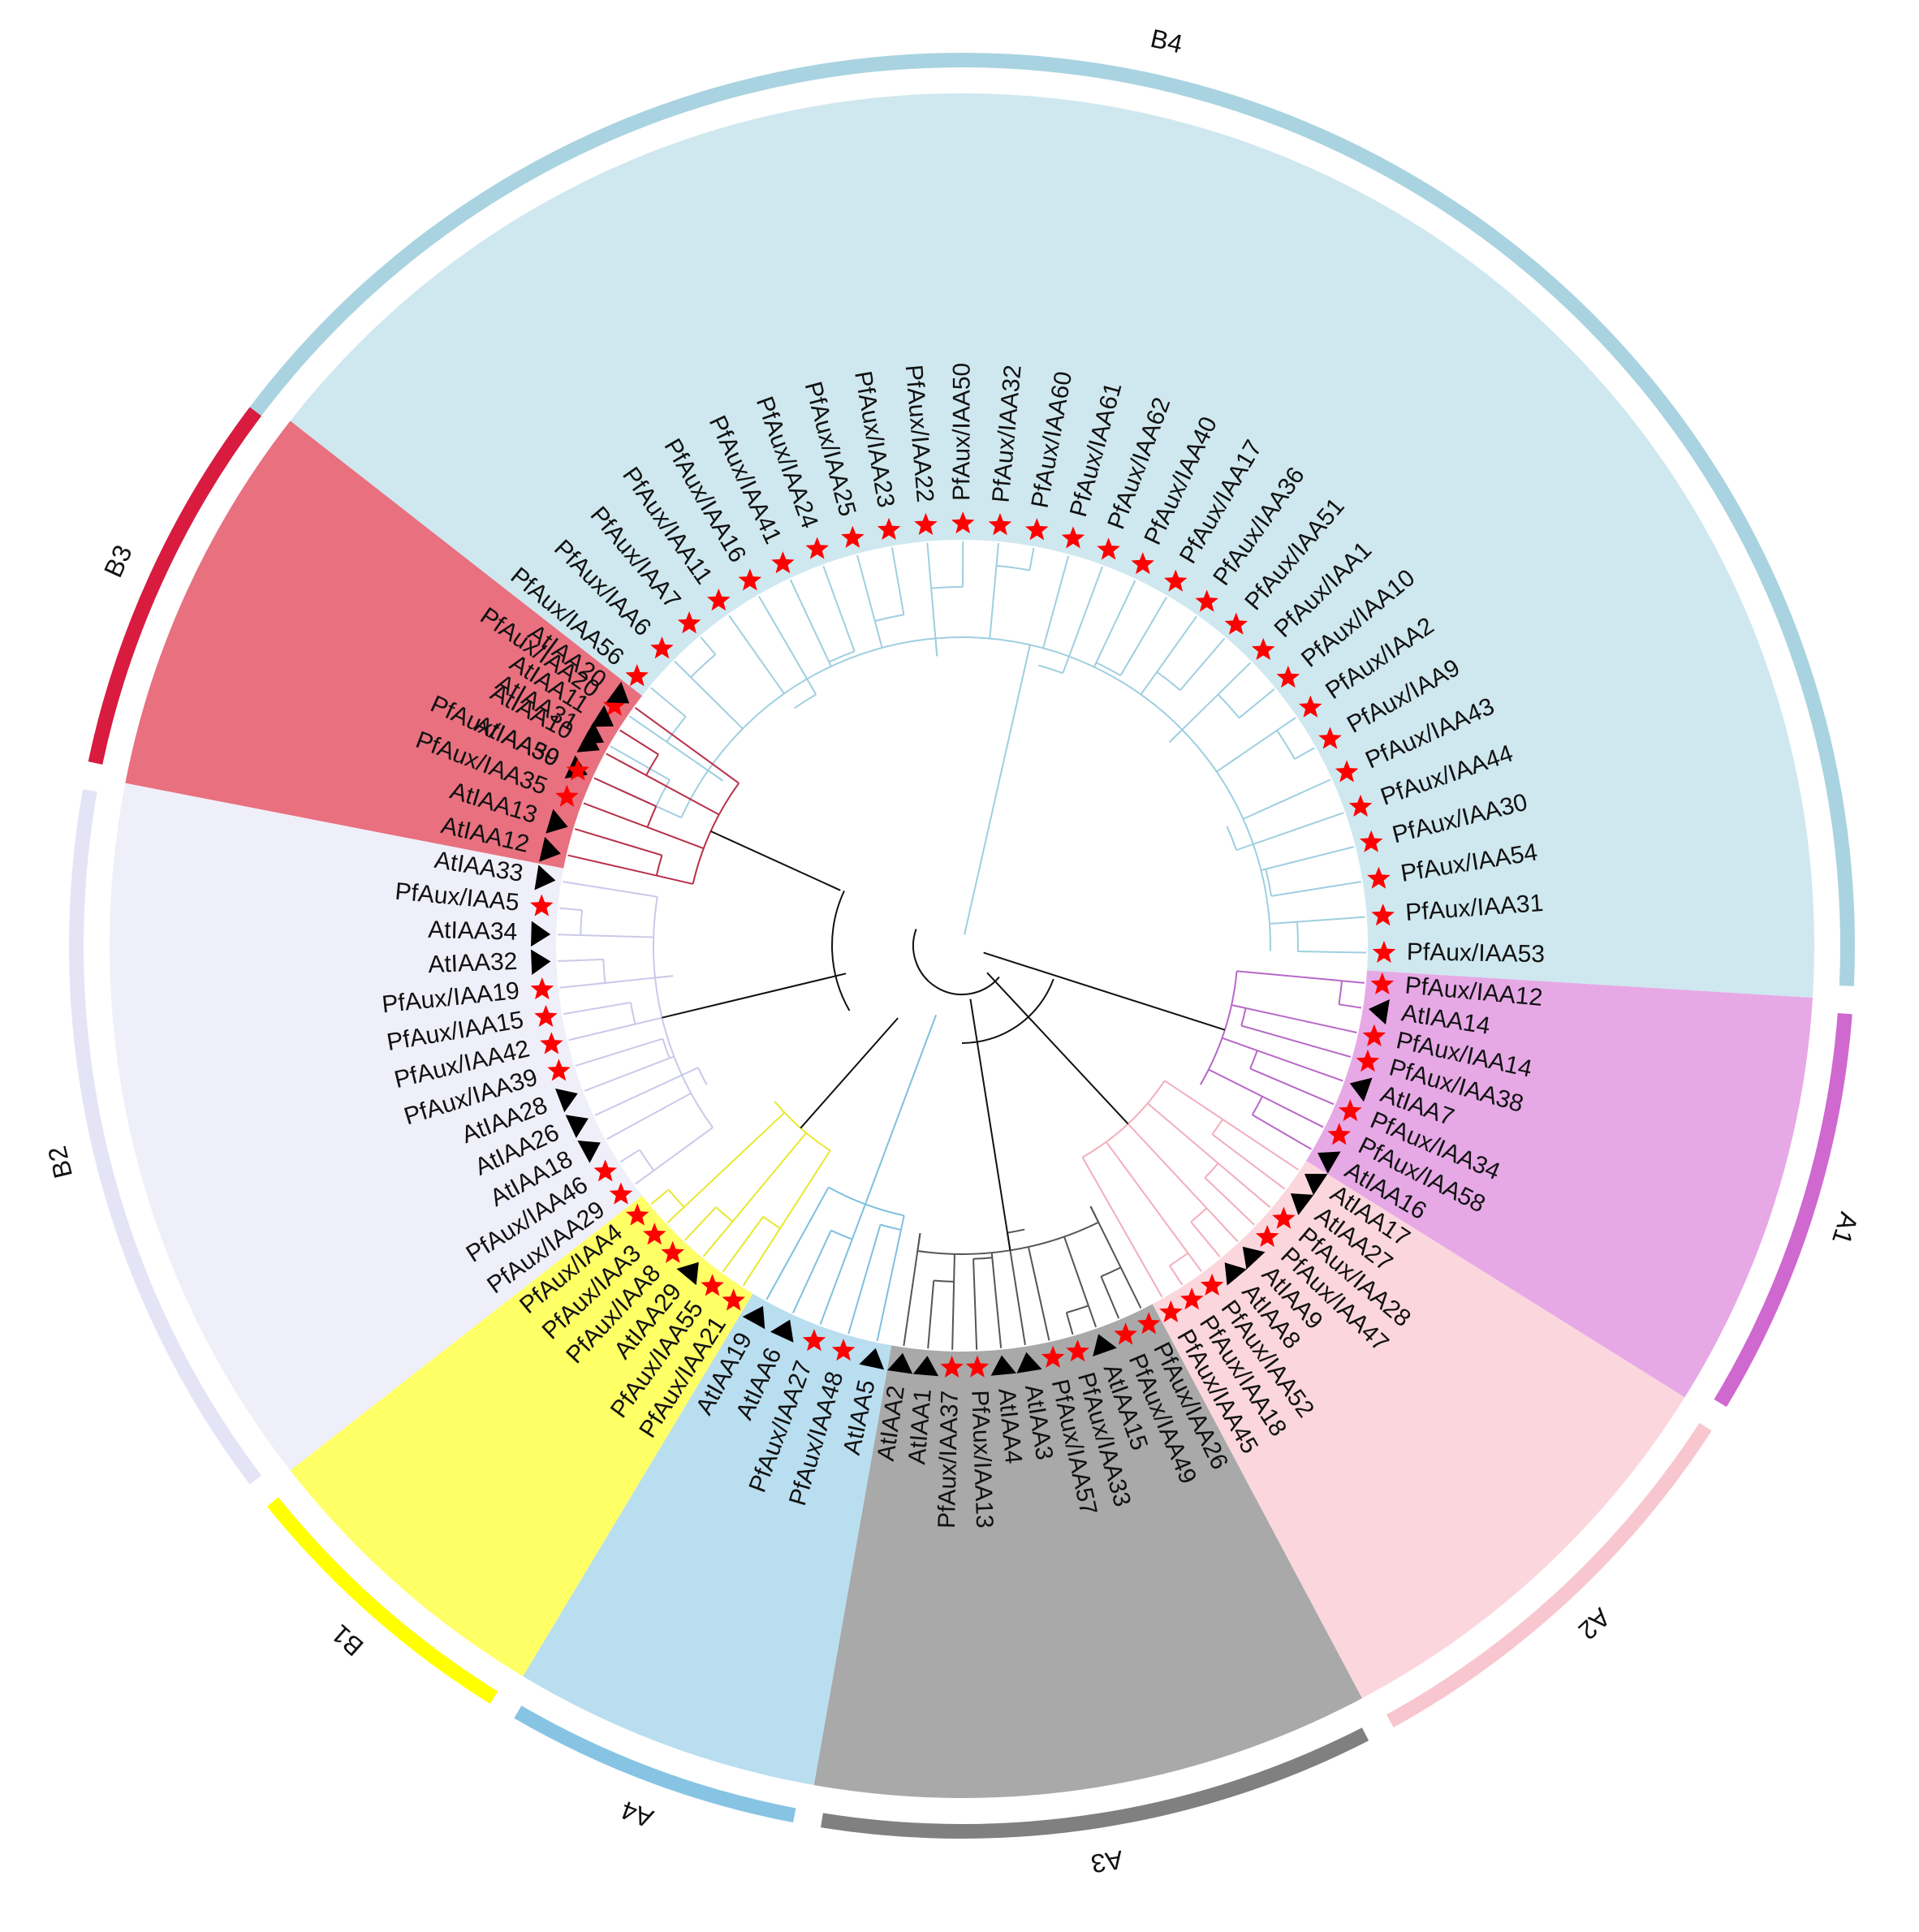  What do you see at coordinates (1166, 41) in the screenshot?
I see `clade-label-b4: B4` at bounding box center [1166, 41].